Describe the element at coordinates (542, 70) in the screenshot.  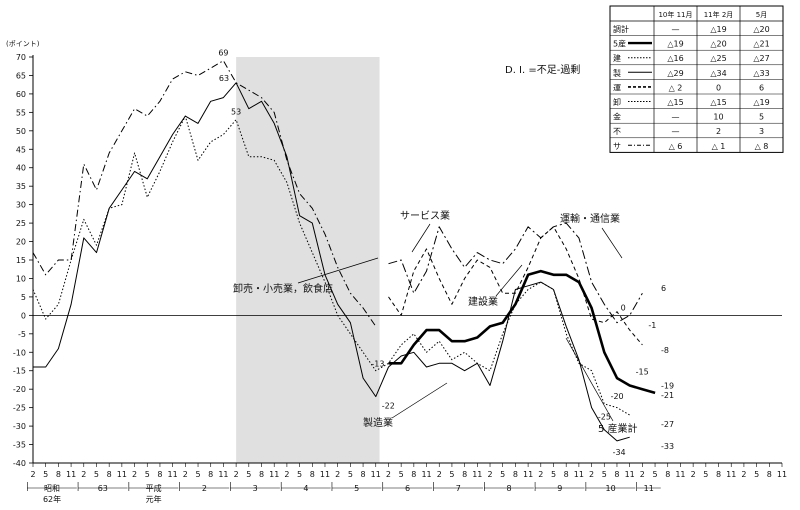
I see `di-note: D. I. =不足-過剰` at that location.